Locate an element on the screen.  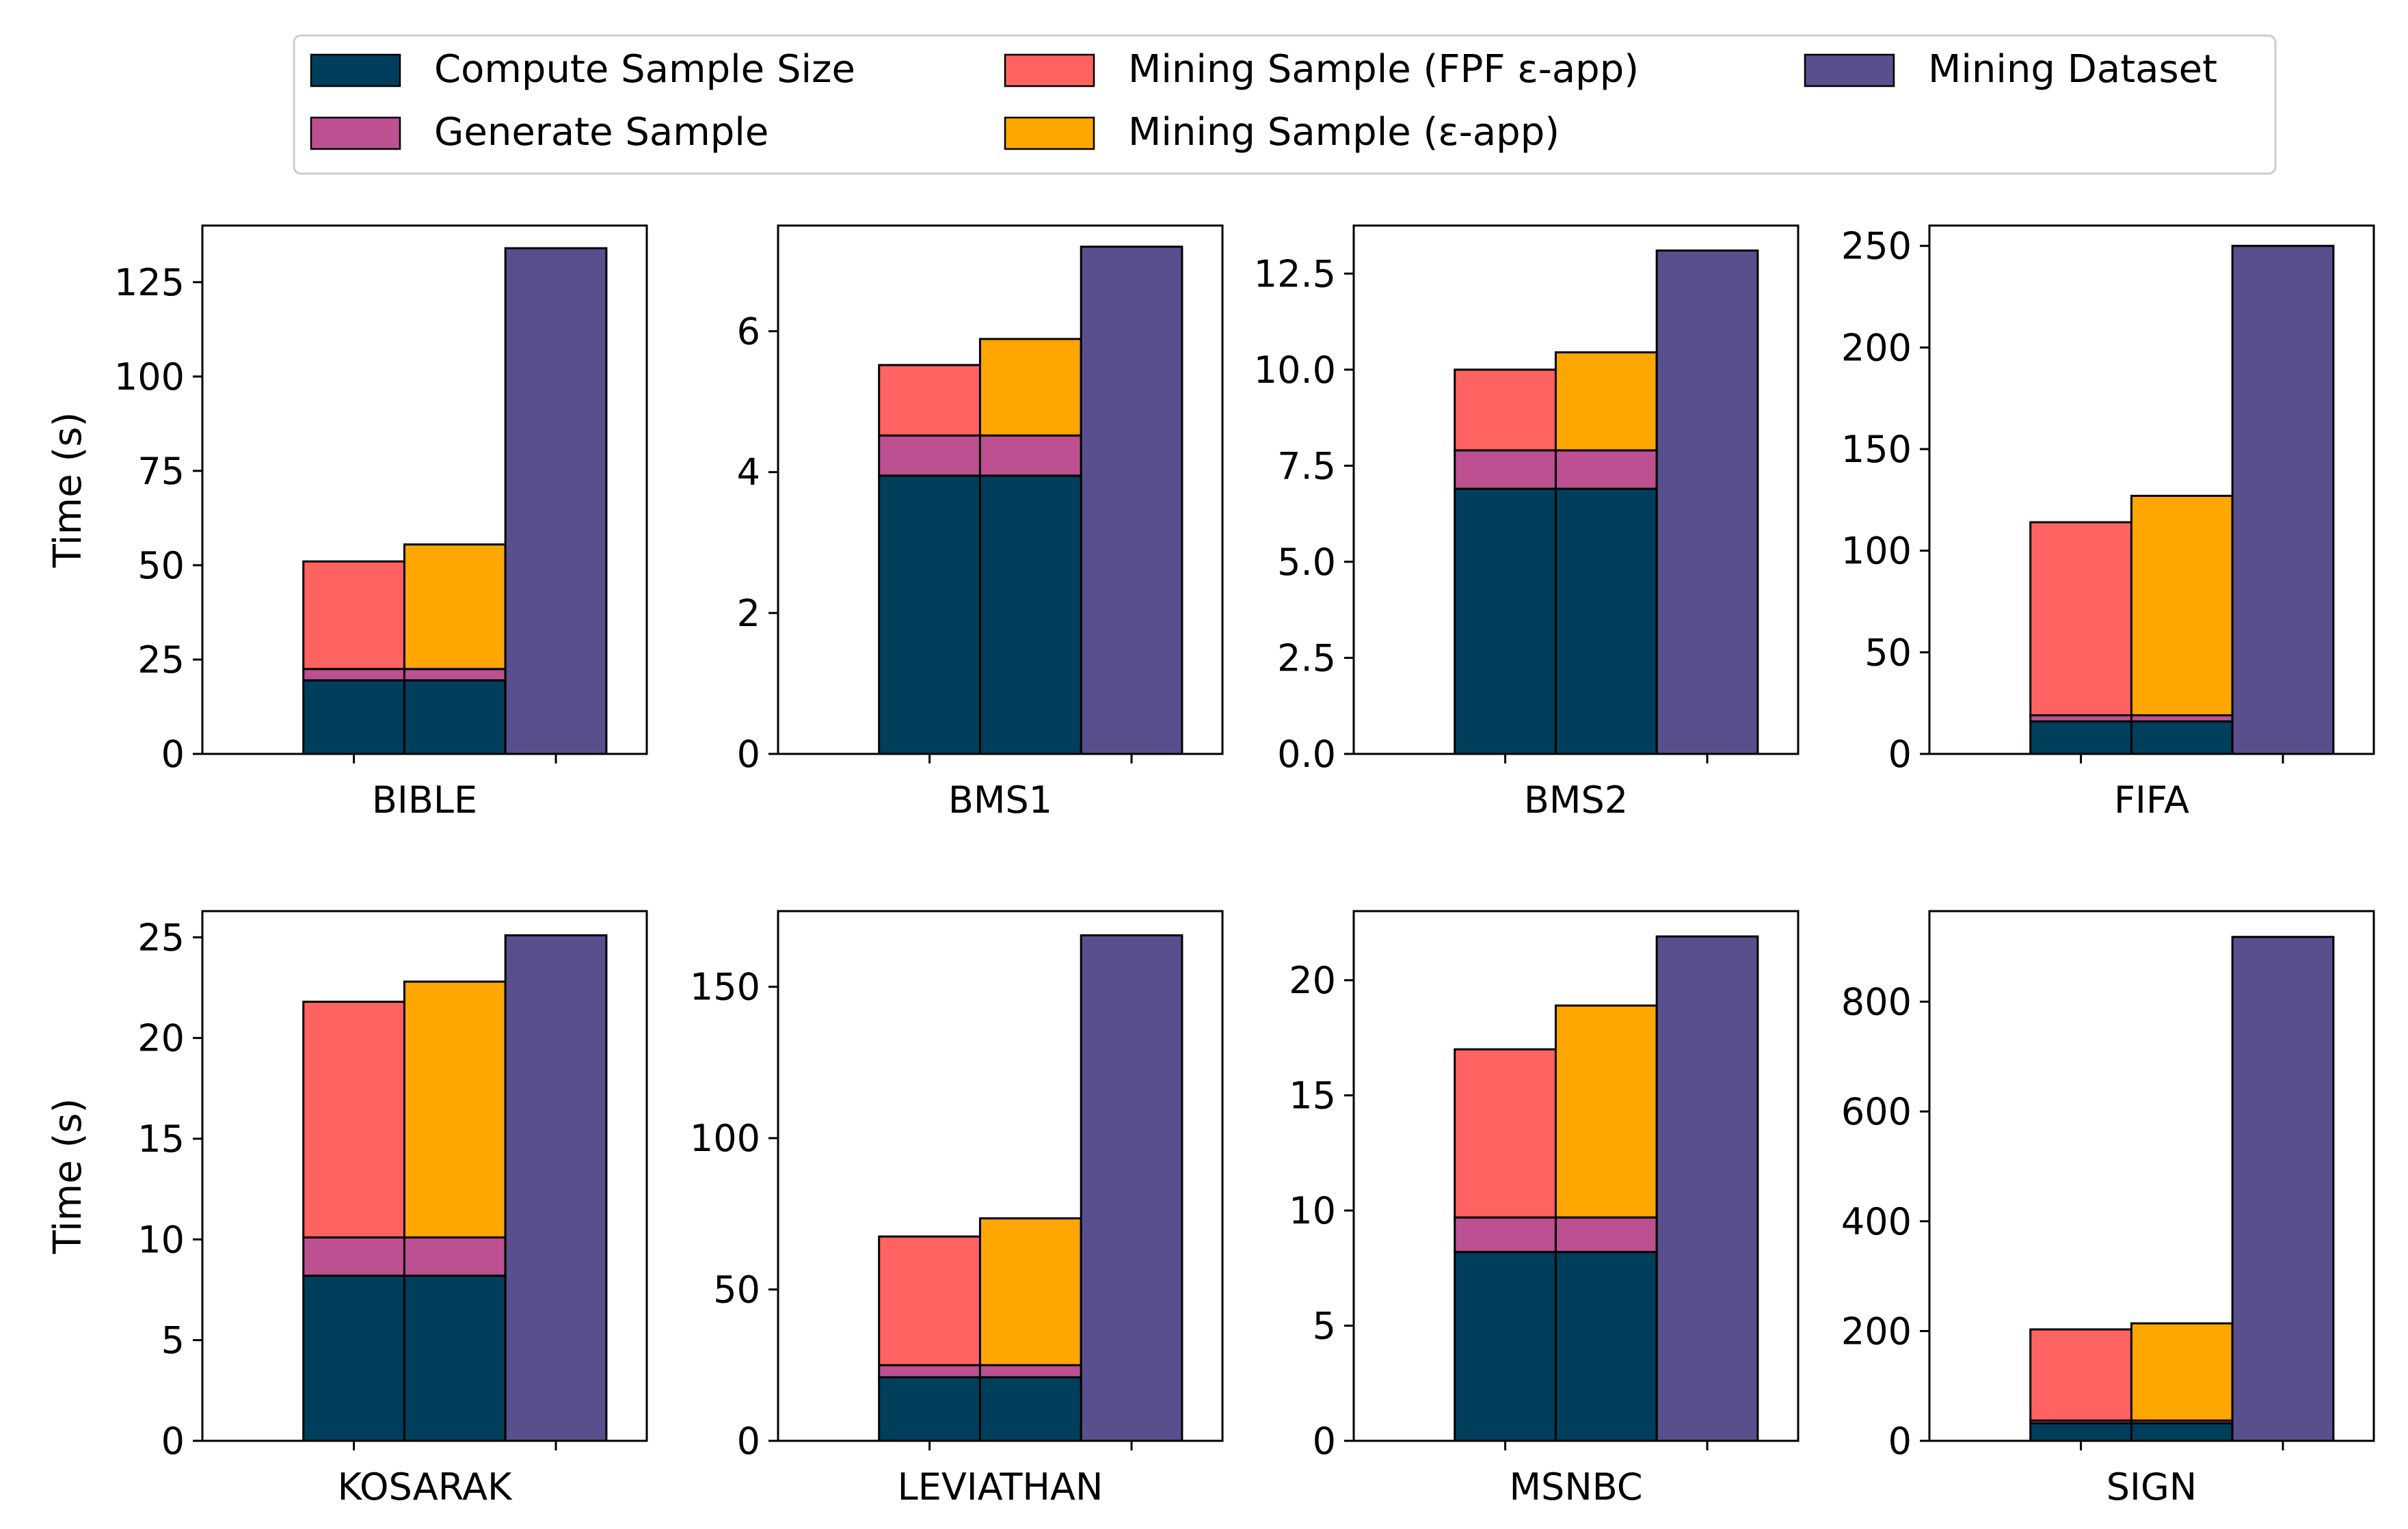
y-tick-label: 400 is located at coordinates (1876, 1221).